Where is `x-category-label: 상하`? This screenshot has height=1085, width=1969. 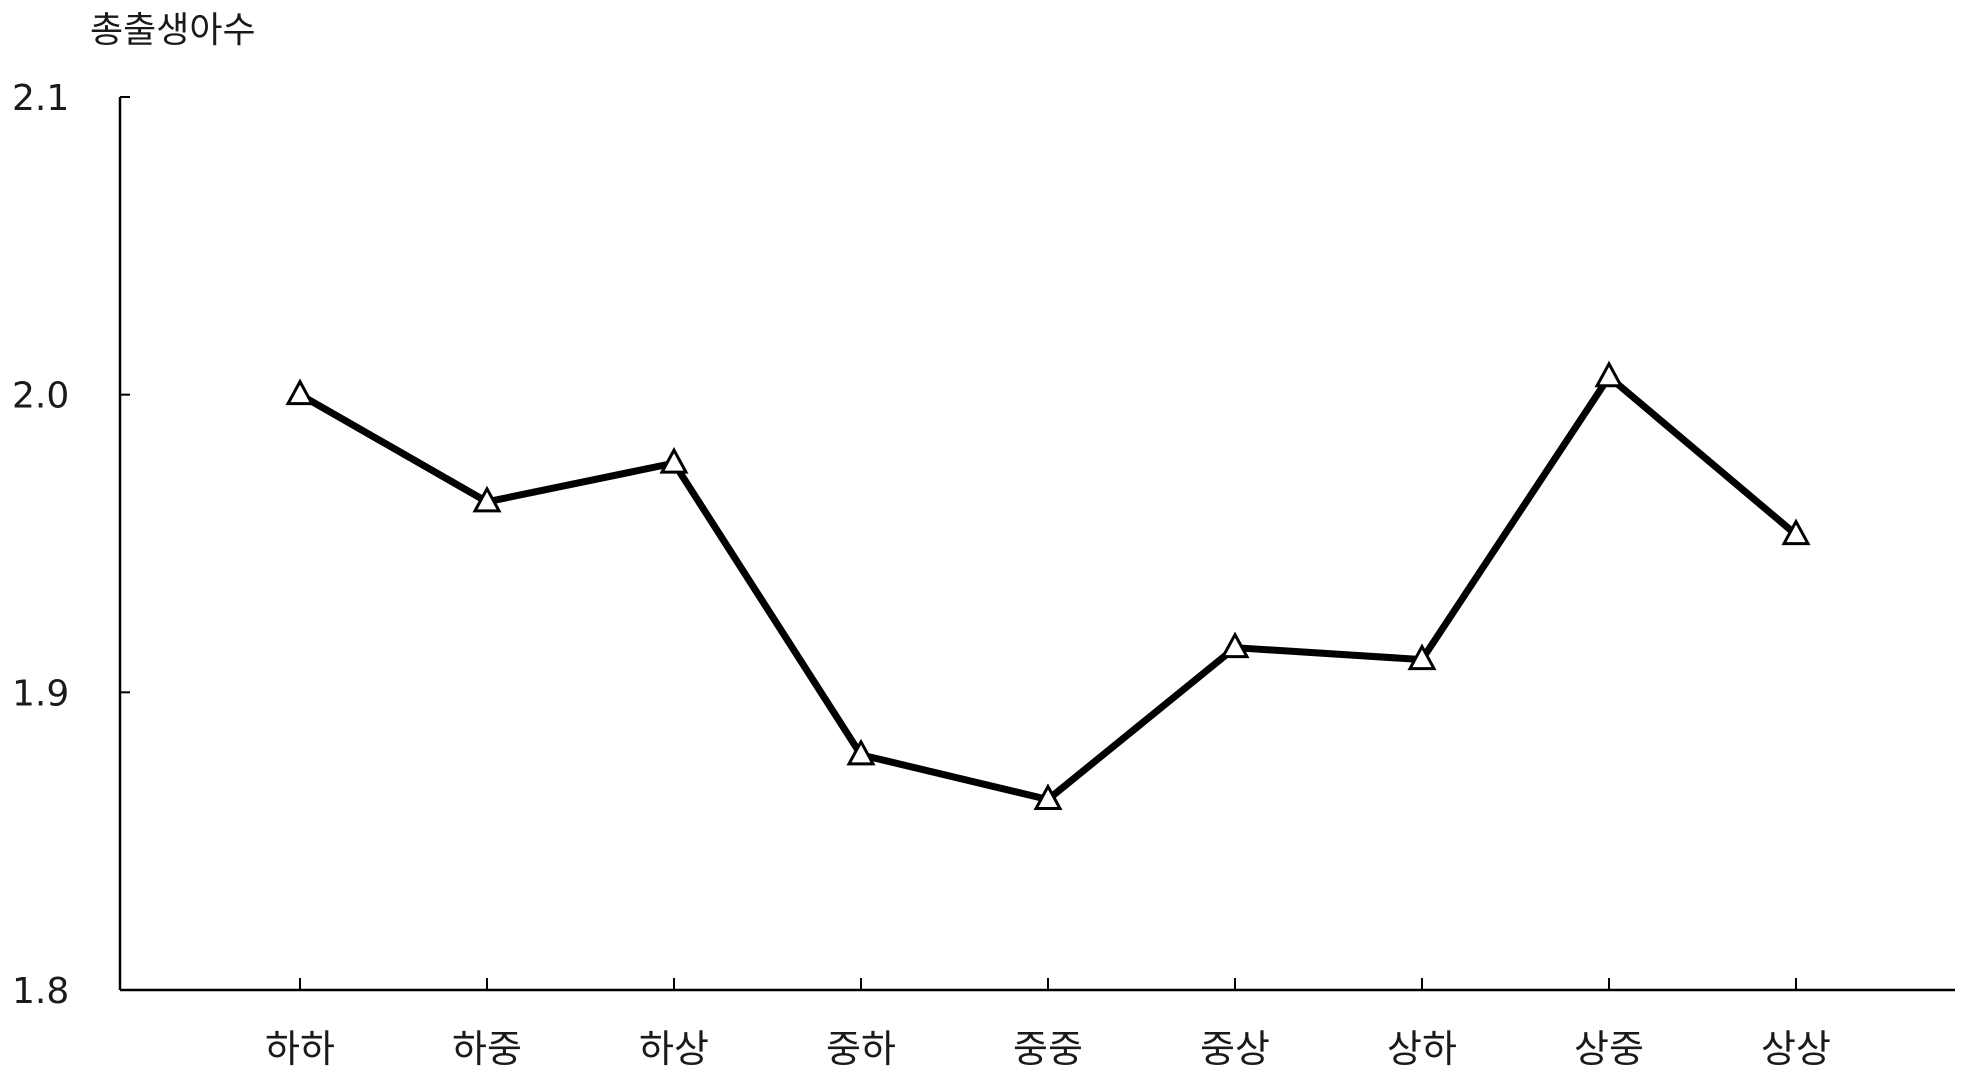 x-category-label: 상하 is located at coordinates (1422, 1049).